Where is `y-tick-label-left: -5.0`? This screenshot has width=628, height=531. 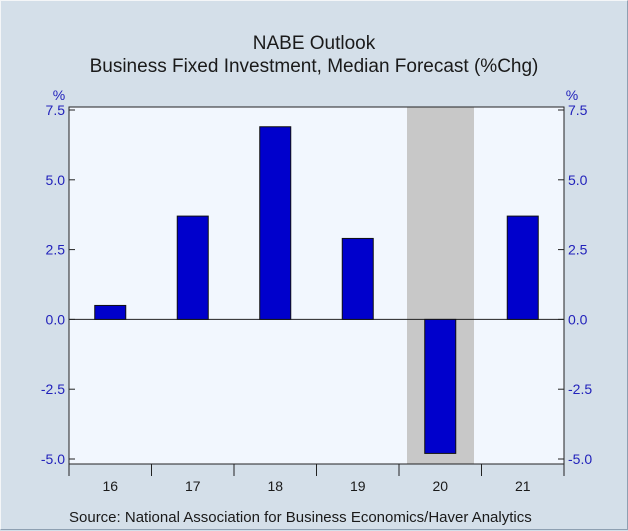 y-tick-label-left: -5.0 is located at coordinates (53, 459).